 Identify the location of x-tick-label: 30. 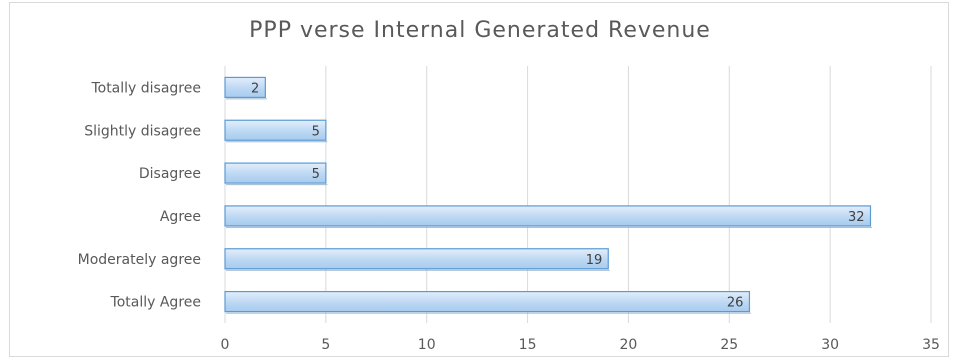
(830, 345).